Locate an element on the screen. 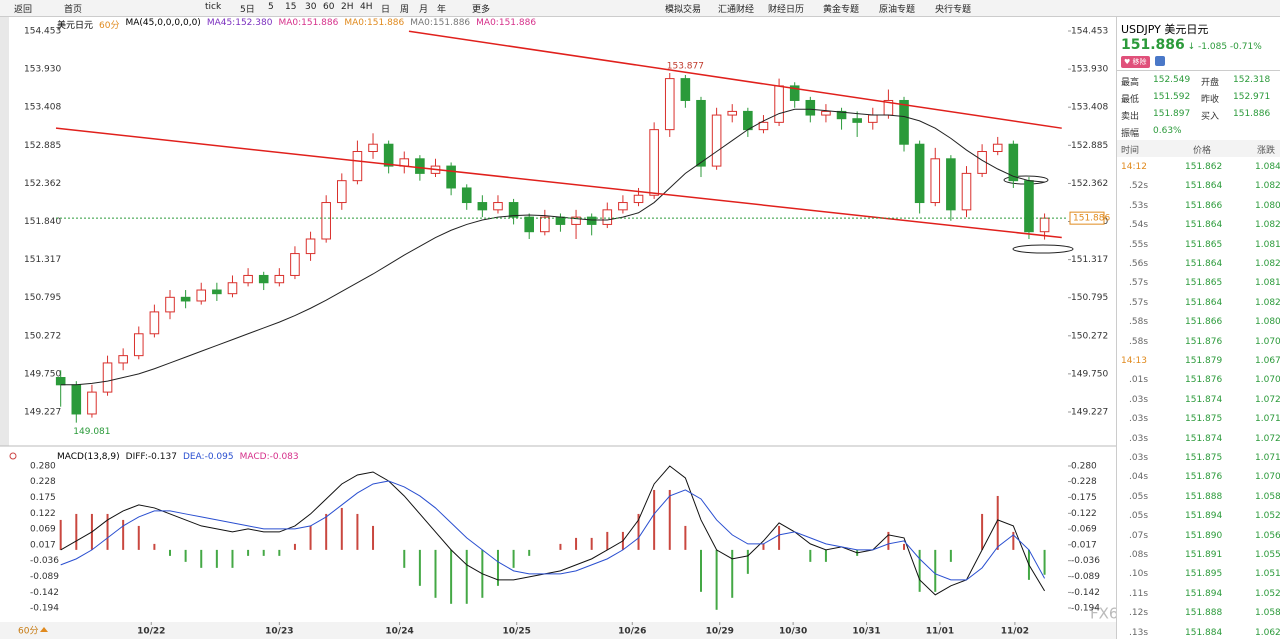  tick-price: 151.890 is located at coordinates (1204, 535).